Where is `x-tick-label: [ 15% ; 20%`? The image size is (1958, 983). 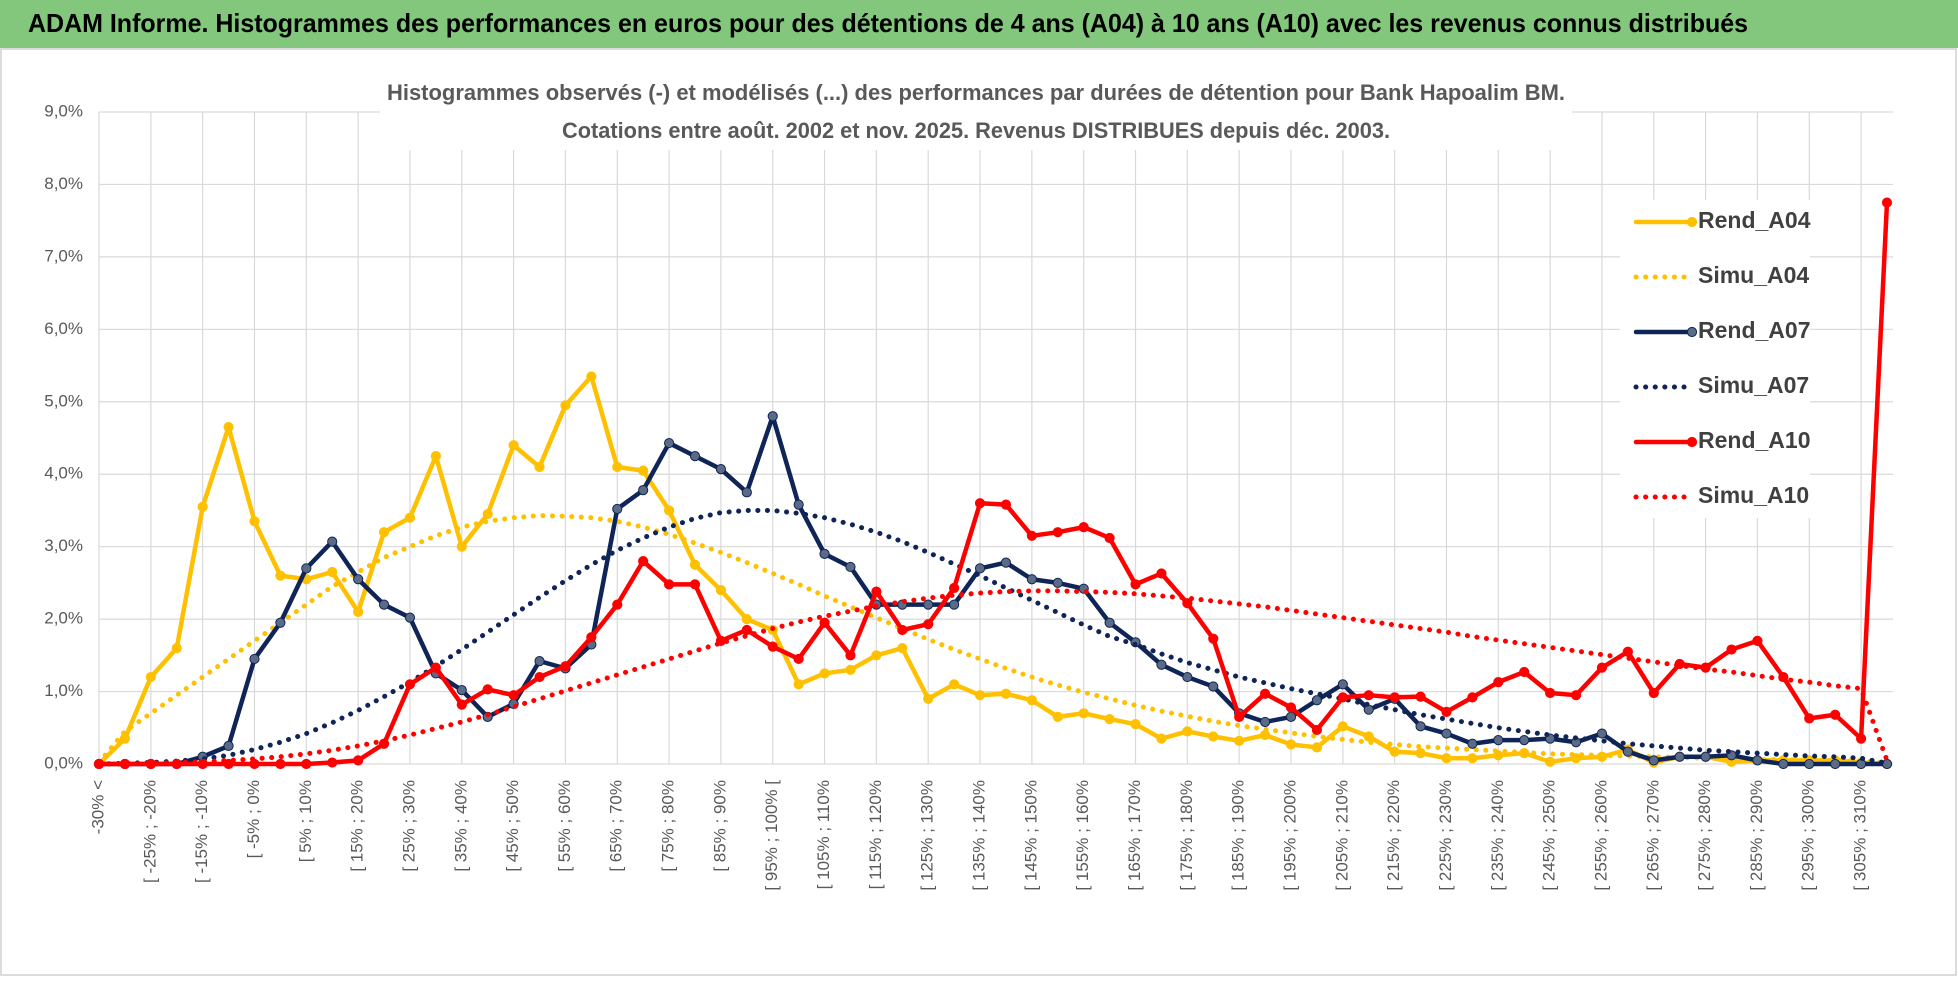 x-tick-label: [ 15% ; 20% is located at coordinates (357, 826).